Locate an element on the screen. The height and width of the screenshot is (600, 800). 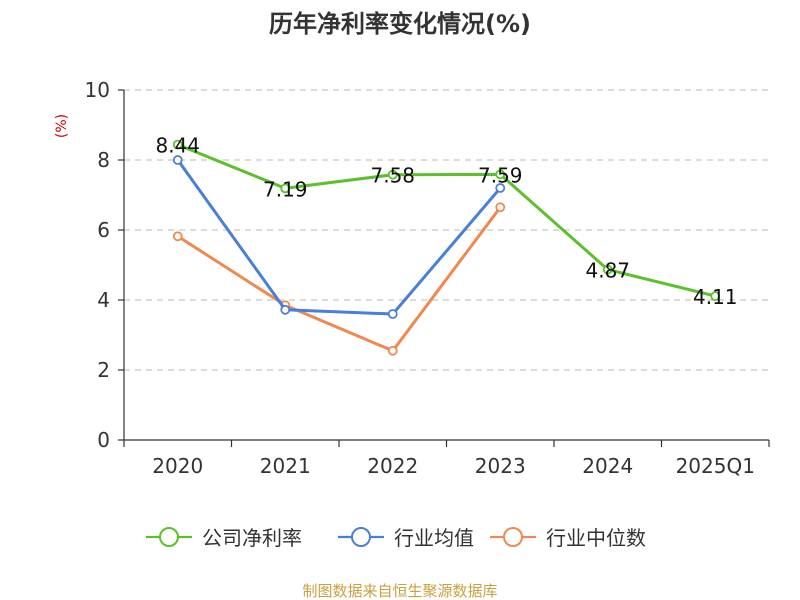
x-tick-label: 2022 is located at coordinates (392, 466).